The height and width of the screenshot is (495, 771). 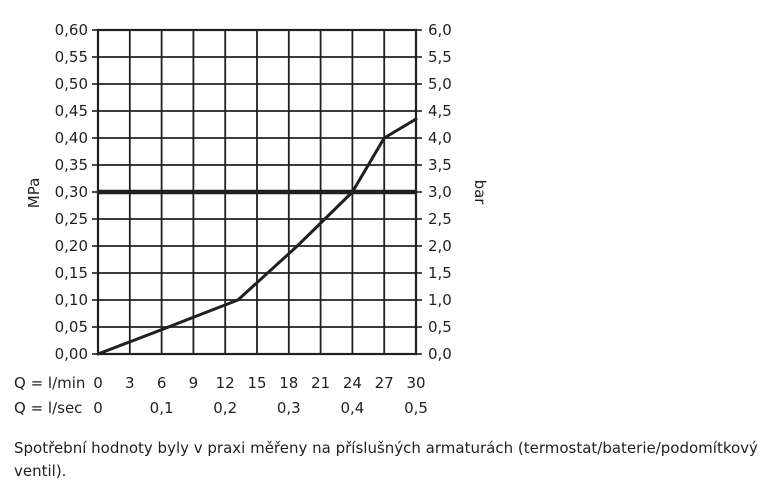 What do you see at coordinates (480, 193) in the screenshot?
I see `y-axis-label-right: bar` at bounding box center [480, 193].